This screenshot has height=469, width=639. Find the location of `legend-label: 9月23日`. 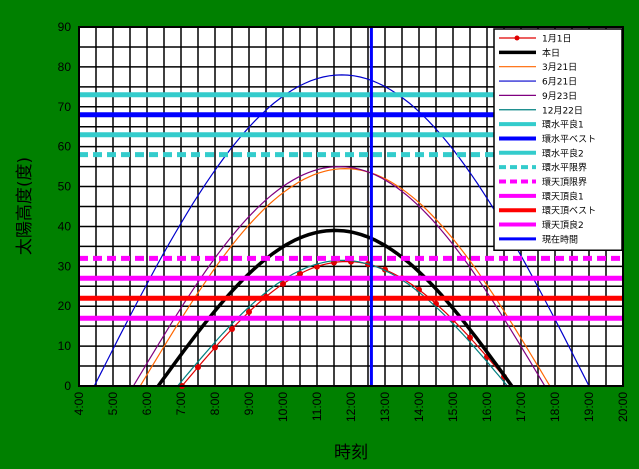

legend-label: 9月23日 is located at coordinates (559, 96).